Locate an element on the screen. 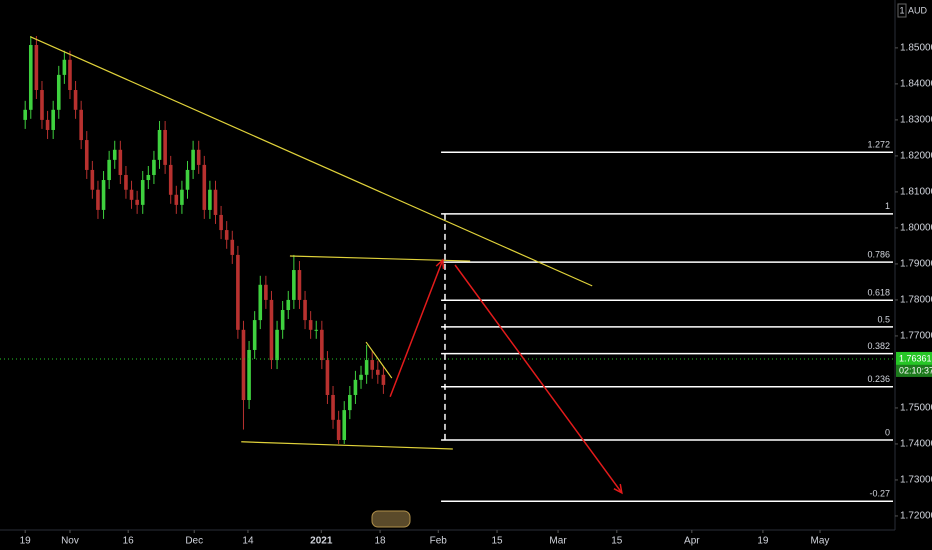 The height and width of the screenshot is (550, 932). y-tick-label: 1.74000 is located at coordinates (916, 444).